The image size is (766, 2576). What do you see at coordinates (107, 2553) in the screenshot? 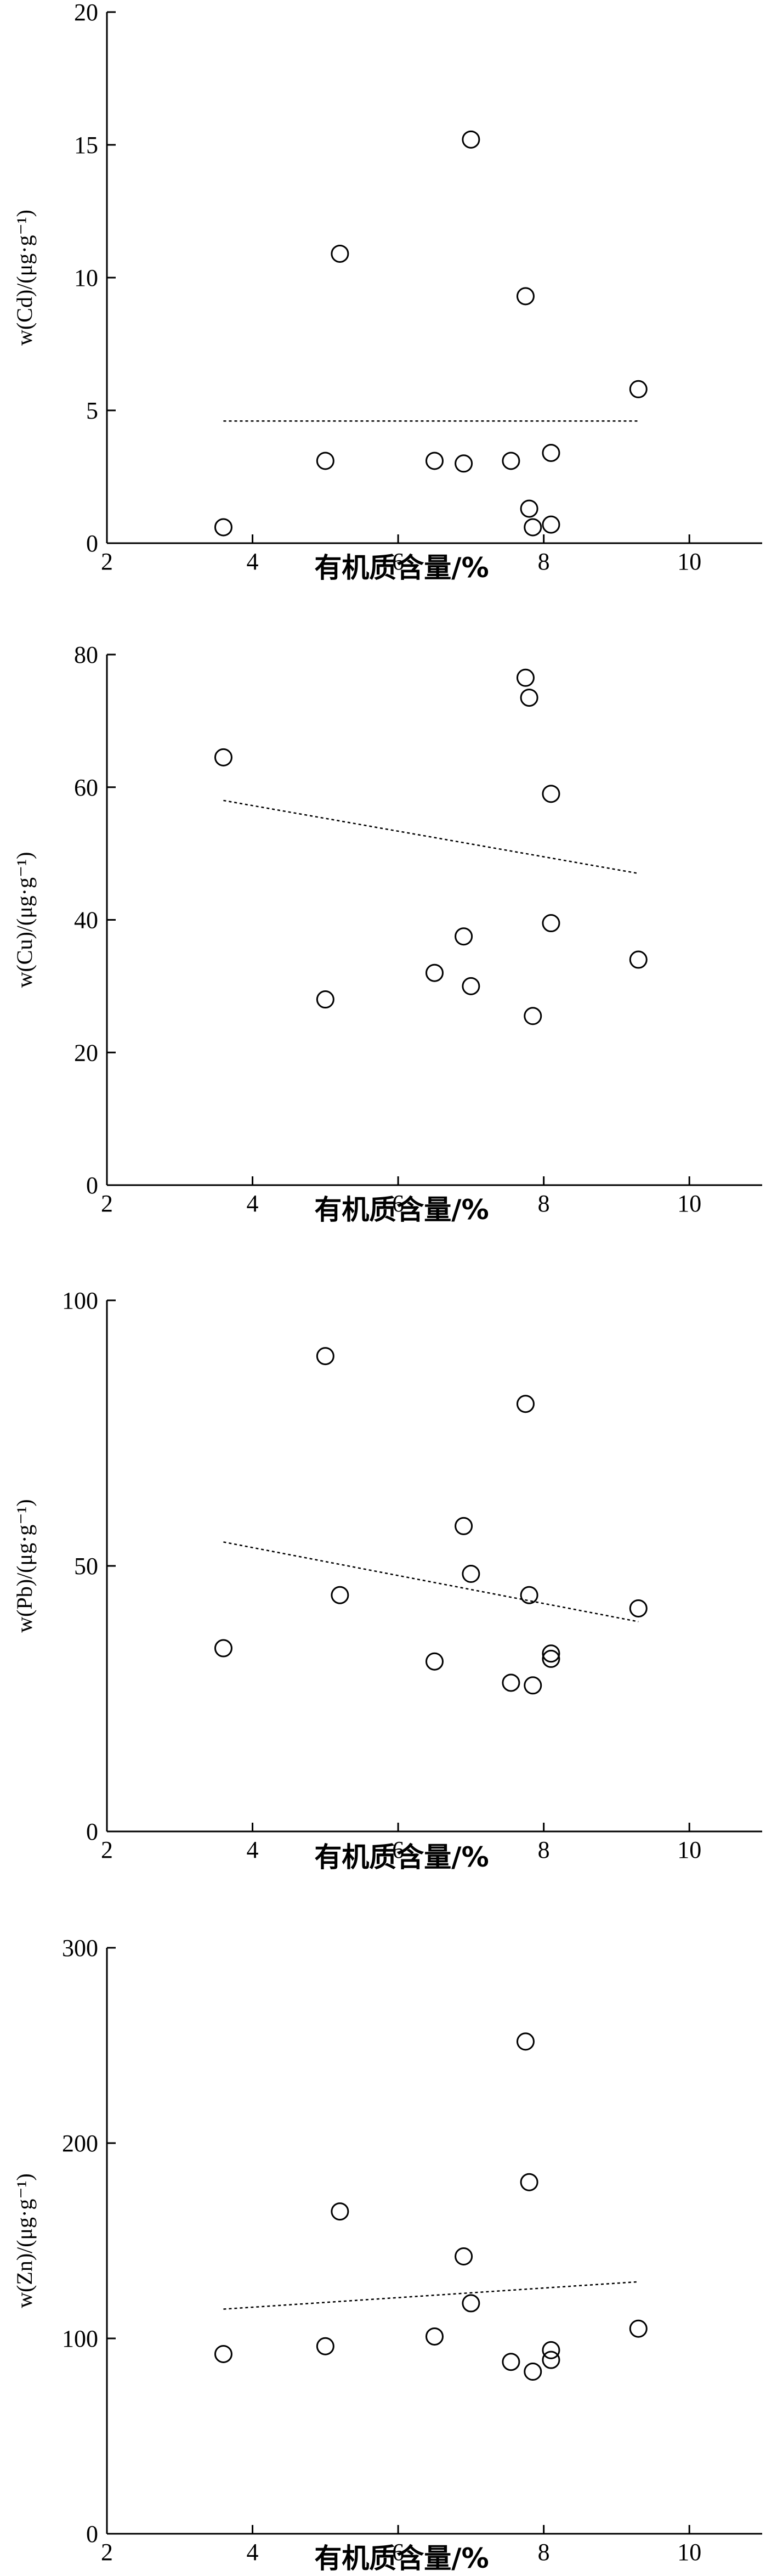
I see `zn-x-tick-label: 2` at bounding box center [107, 2553].